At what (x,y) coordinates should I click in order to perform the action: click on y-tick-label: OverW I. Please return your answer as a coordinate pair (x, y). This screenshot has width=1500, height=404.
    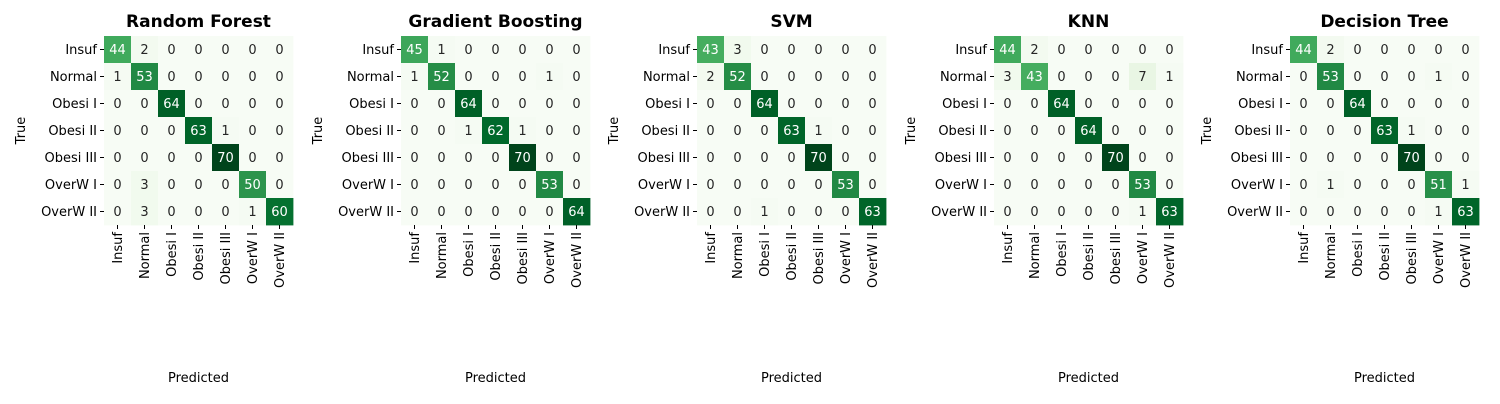
    Looking at the image, I should click on (71, 185).